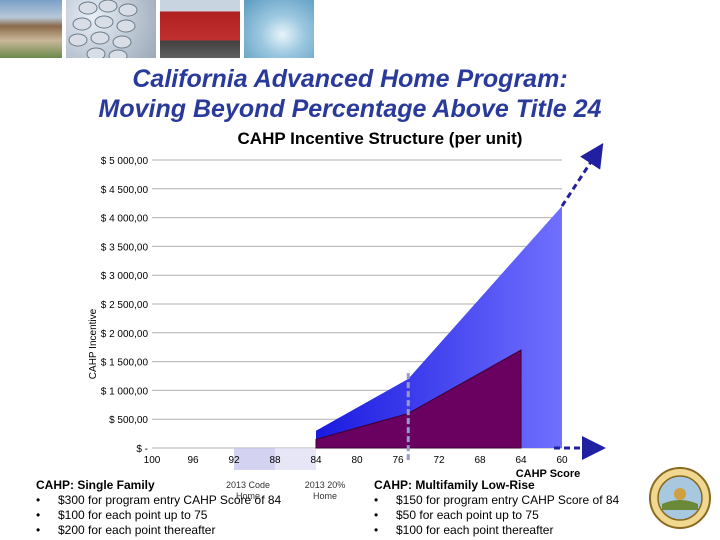 This screenshot has width=720, height=540. Describe the element at coordinates (125, 247) in the screenshot. I see `y-tick-label: $ 3 500,00` at that location.